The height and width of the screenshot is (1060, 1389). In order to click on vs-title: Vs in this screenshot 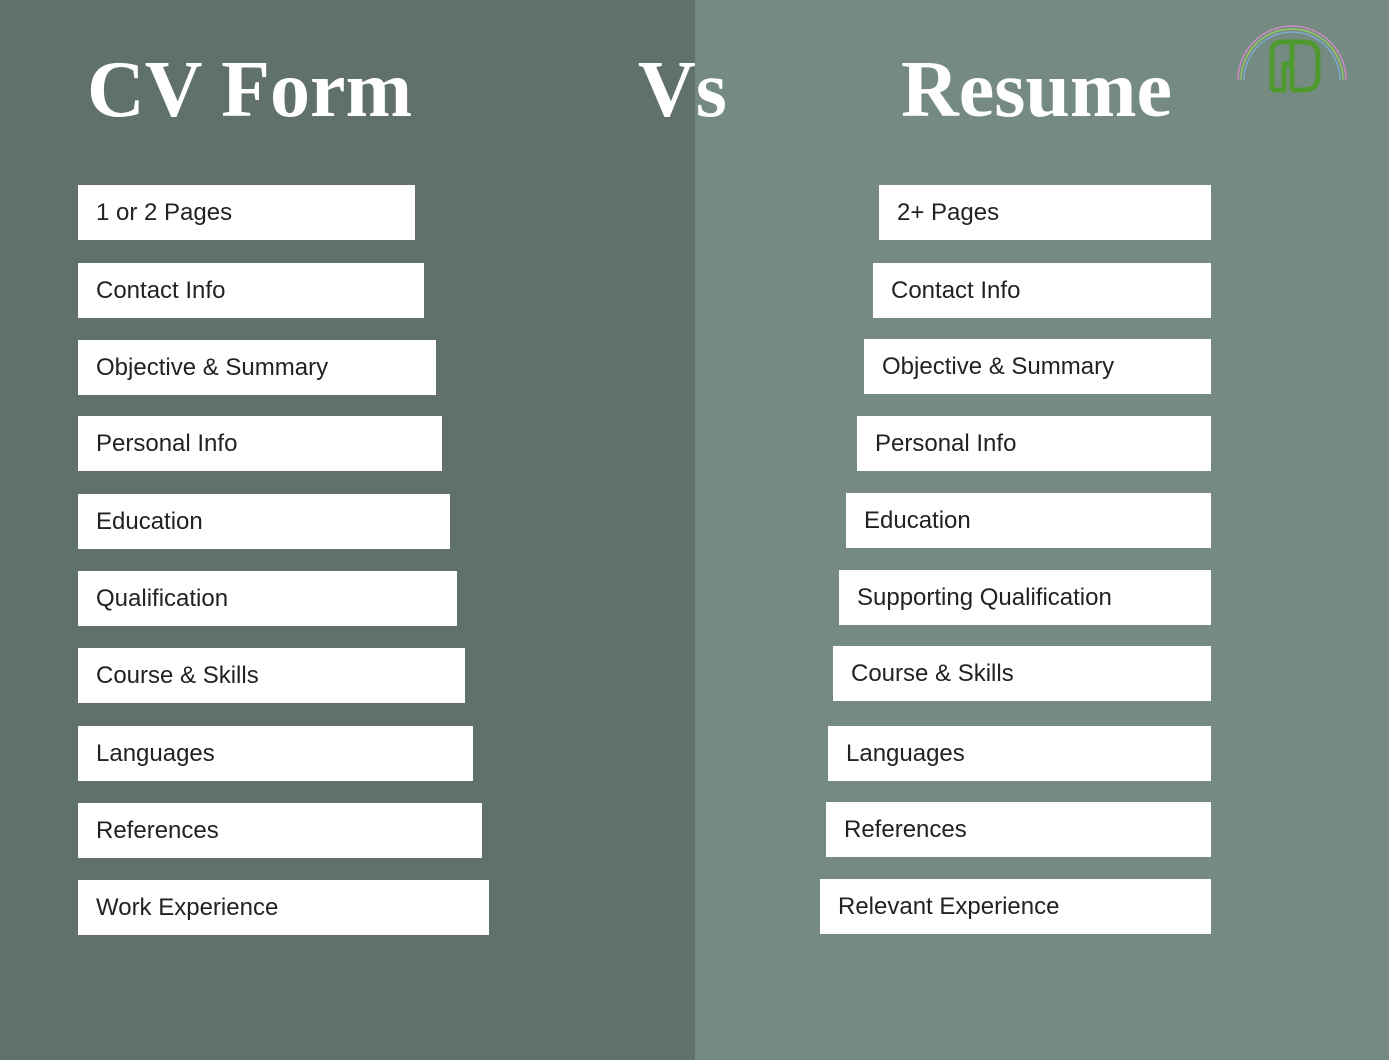, I will do `click(682, 90)`.